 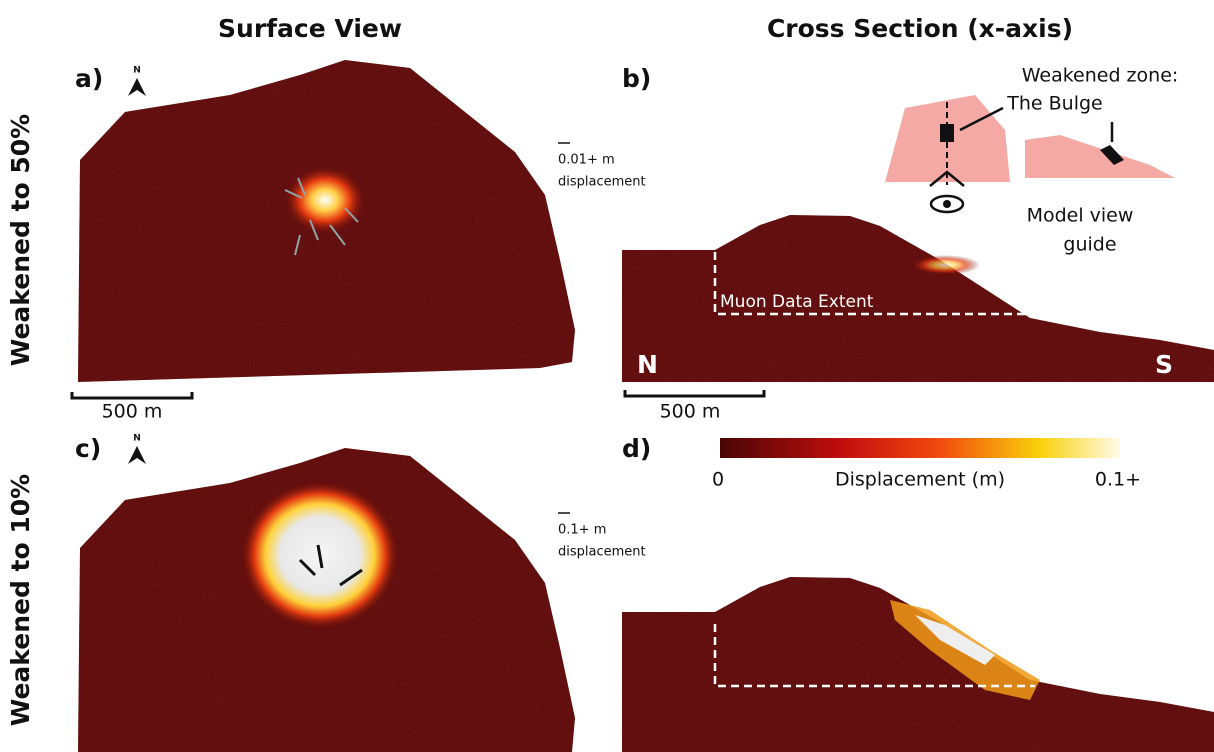 What do you see at coordinates (20, 600) in the screenshot?
I see `row-label: Weakened to 10%` at bounding box center [20, 600].